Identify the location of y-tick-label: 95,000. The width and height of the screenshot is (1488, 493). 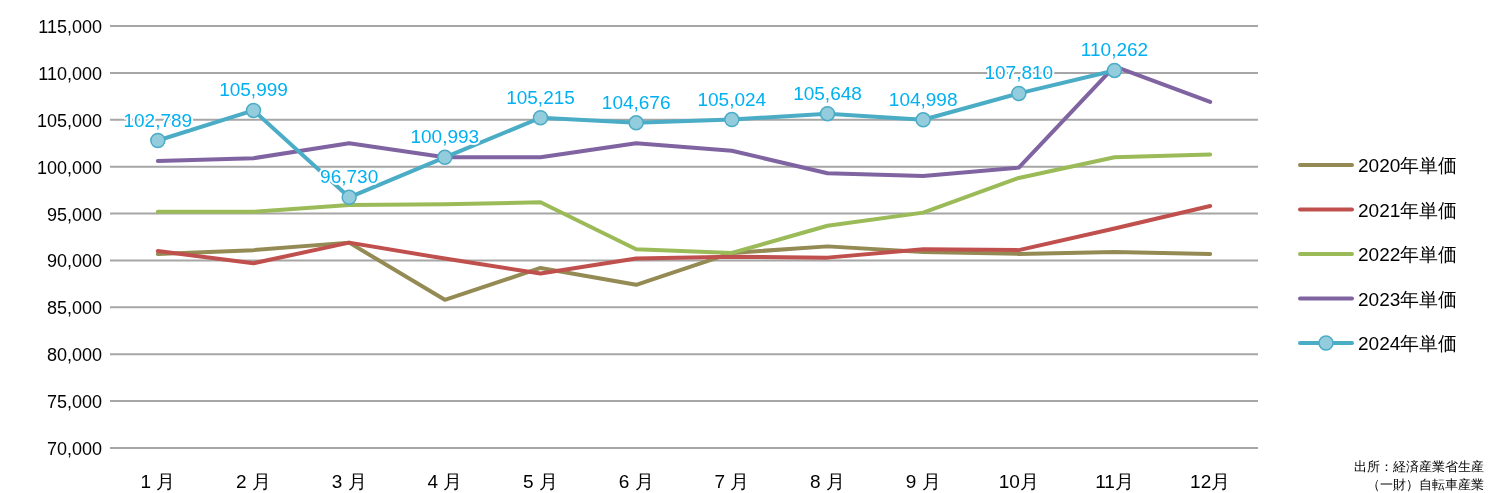
(74, 214).